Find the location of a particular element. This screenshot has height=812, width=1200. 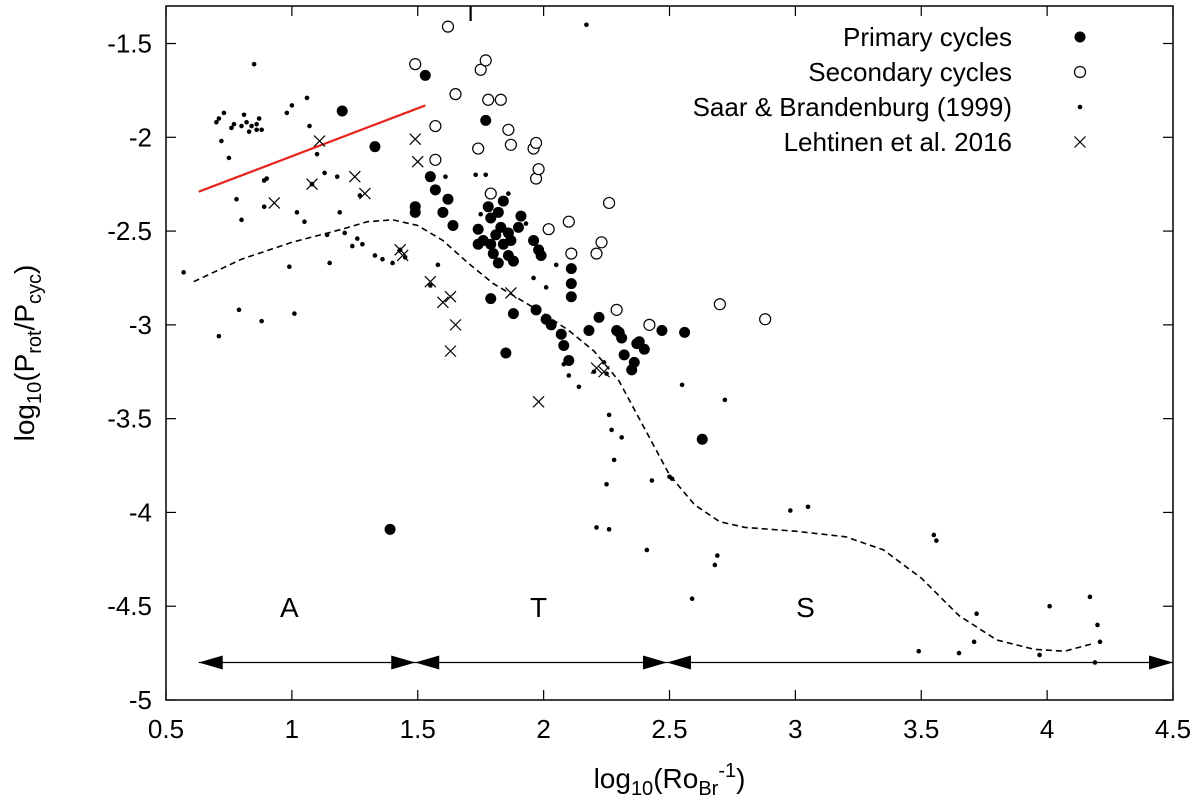

y-tick-label: -3.5 is located at coordinates (129, 419).